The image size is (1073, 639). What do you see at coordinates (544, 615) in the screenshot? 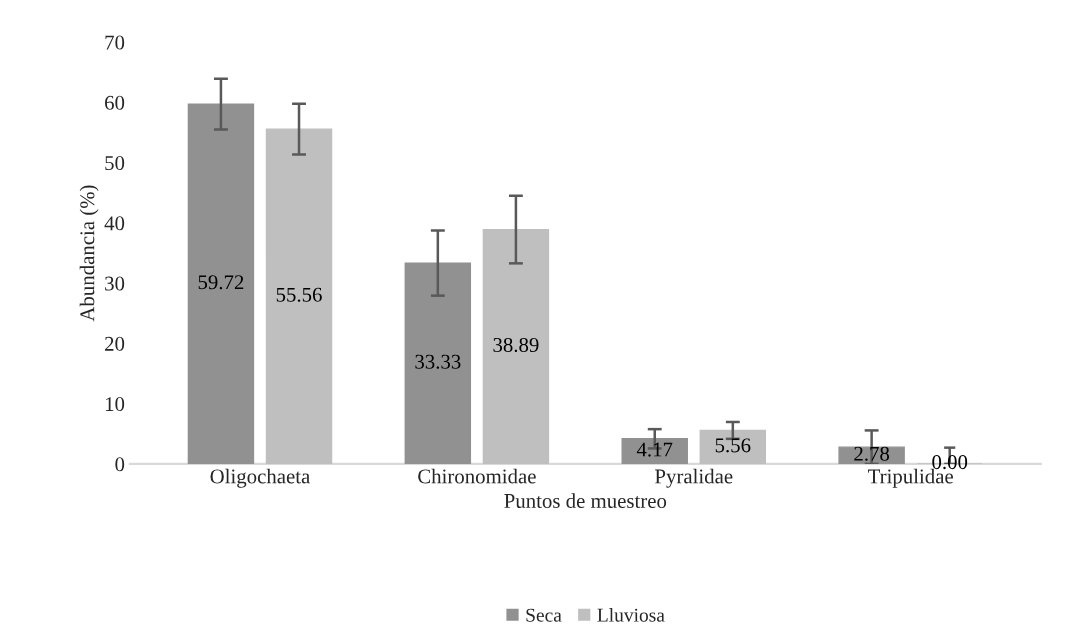
I see `legend-label: Seca` at bounding box center [544, 615].